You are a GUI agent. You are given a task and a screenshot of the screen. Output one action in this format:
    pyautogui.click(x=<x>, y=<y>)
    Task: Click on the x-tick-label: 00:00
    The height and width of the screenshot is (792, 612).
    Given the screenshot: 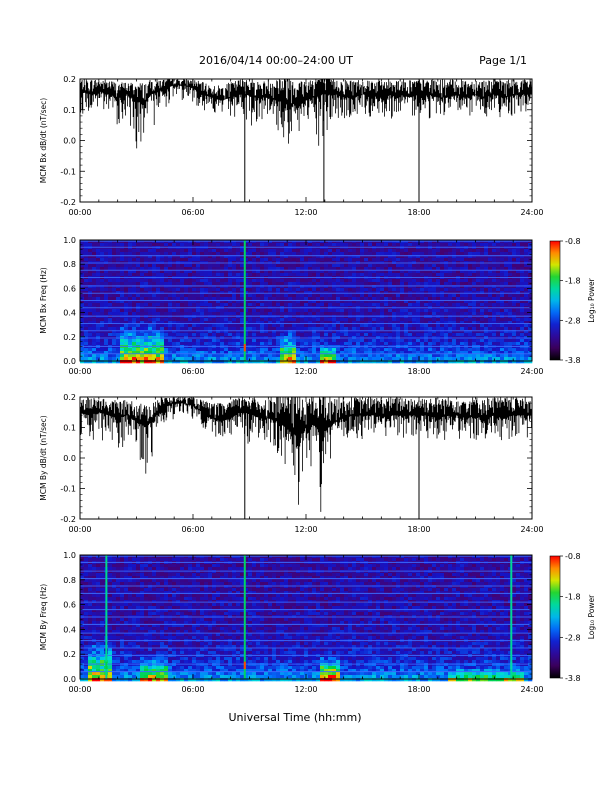 What is the action you would take?
    pyautogui.click(x=79, y=212)
    